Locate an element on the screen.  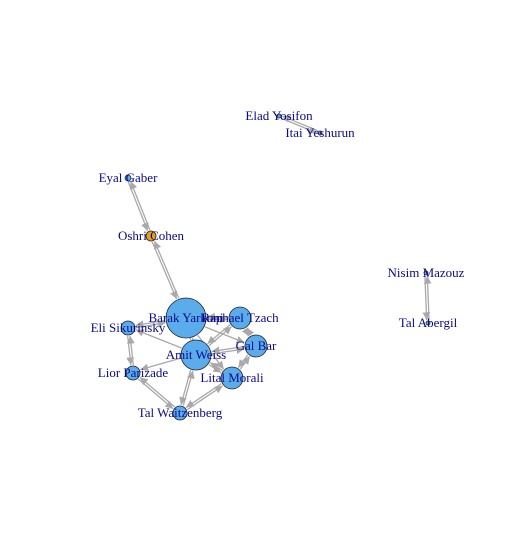
edge-tal_a-to-nisim is located at coordinates (428, 298).